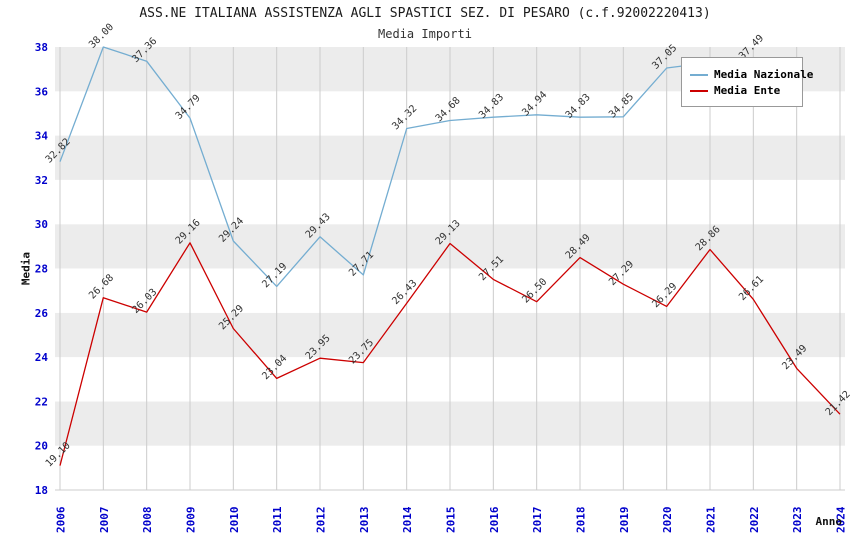  What do you see at coordinates (277, 519) in the screenshot?
I see `x-tick-label: 2011` at bounding box center [277, 519].